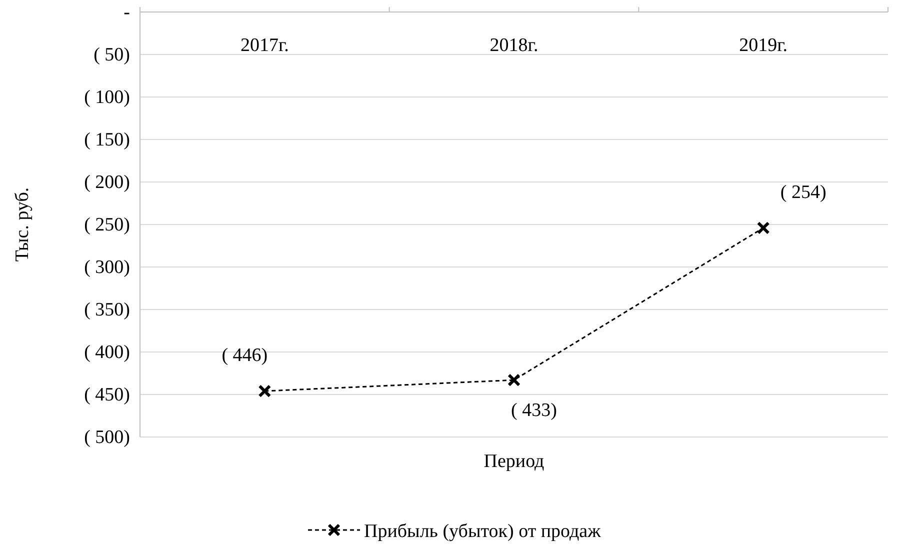 Image resolution: width=898 pixels, height=556 pixels. What do you see at coordinates (22, 224) in the screenshot?
I see `y-axis-title: Тыс. руб.` at bounding box center [22, 224].